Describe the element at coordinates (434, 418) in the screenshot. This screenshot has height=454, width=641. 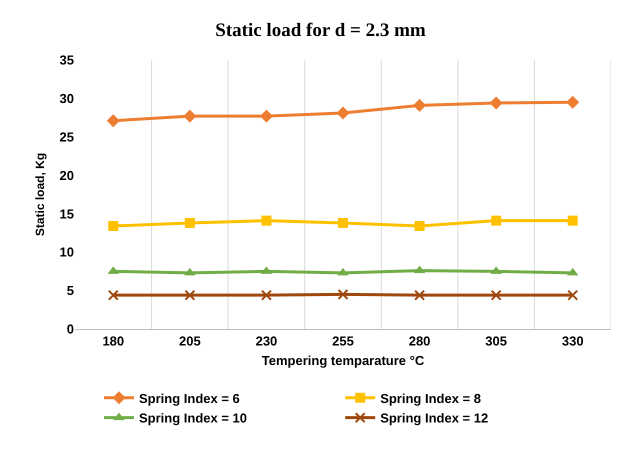
I see `legend-label: Spring Index = 12` at that location.